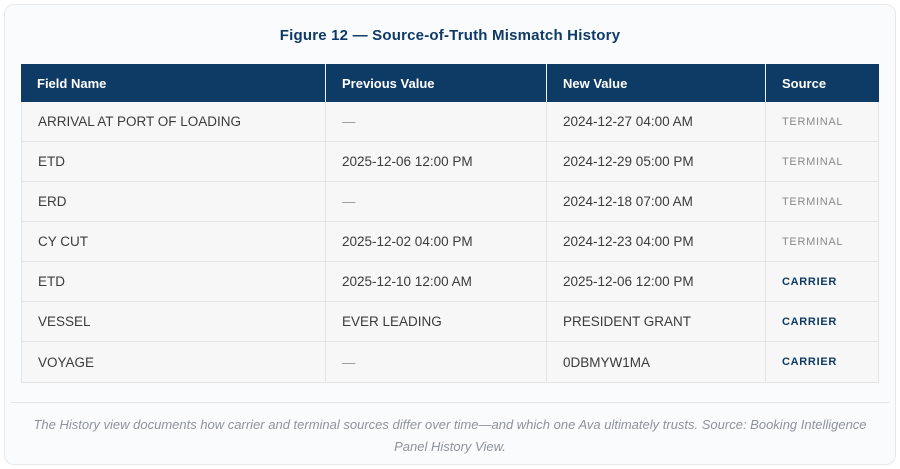 The image size is (900, 469). Describe the element at coordinates (140, 121) in the screenshot. I see `field-name-cell: ARRIVAL AT PORT OF LOADING` at that location.